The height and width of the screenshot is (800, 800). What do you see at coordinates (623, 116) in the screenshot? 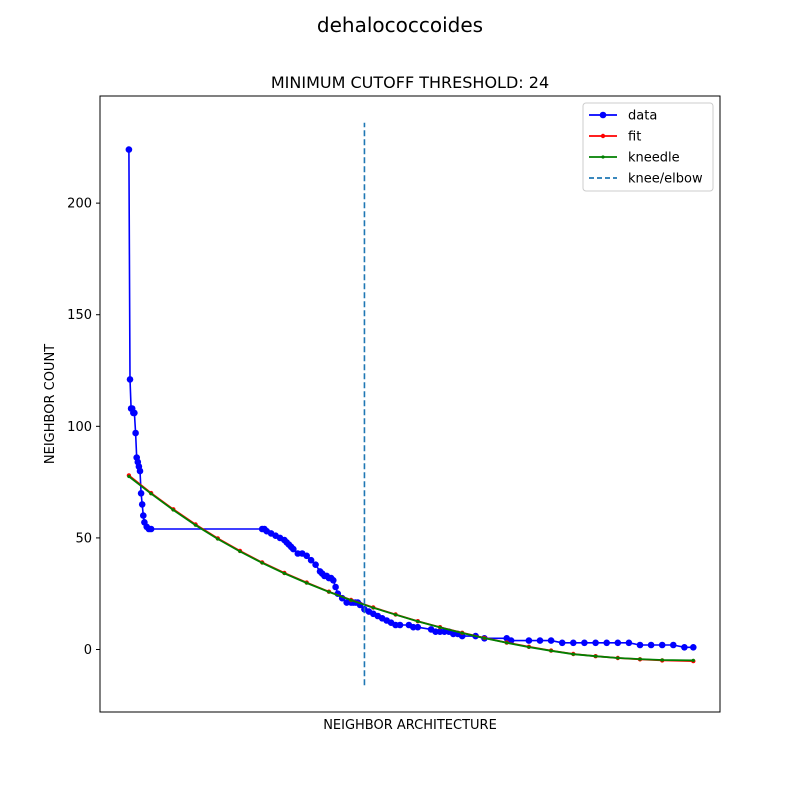
I see `legend-entry-data: data` at bounding box center [623, 116].